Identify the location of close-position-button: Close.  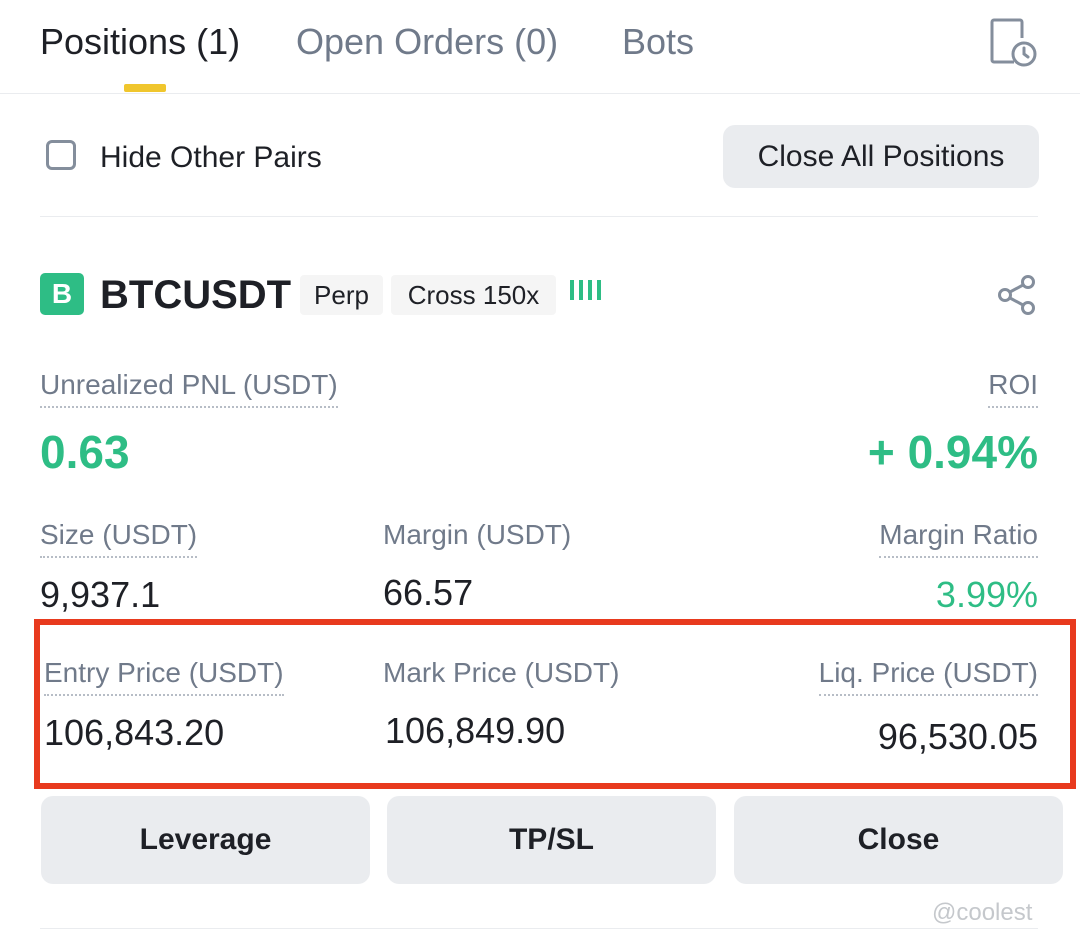
(898, 840).